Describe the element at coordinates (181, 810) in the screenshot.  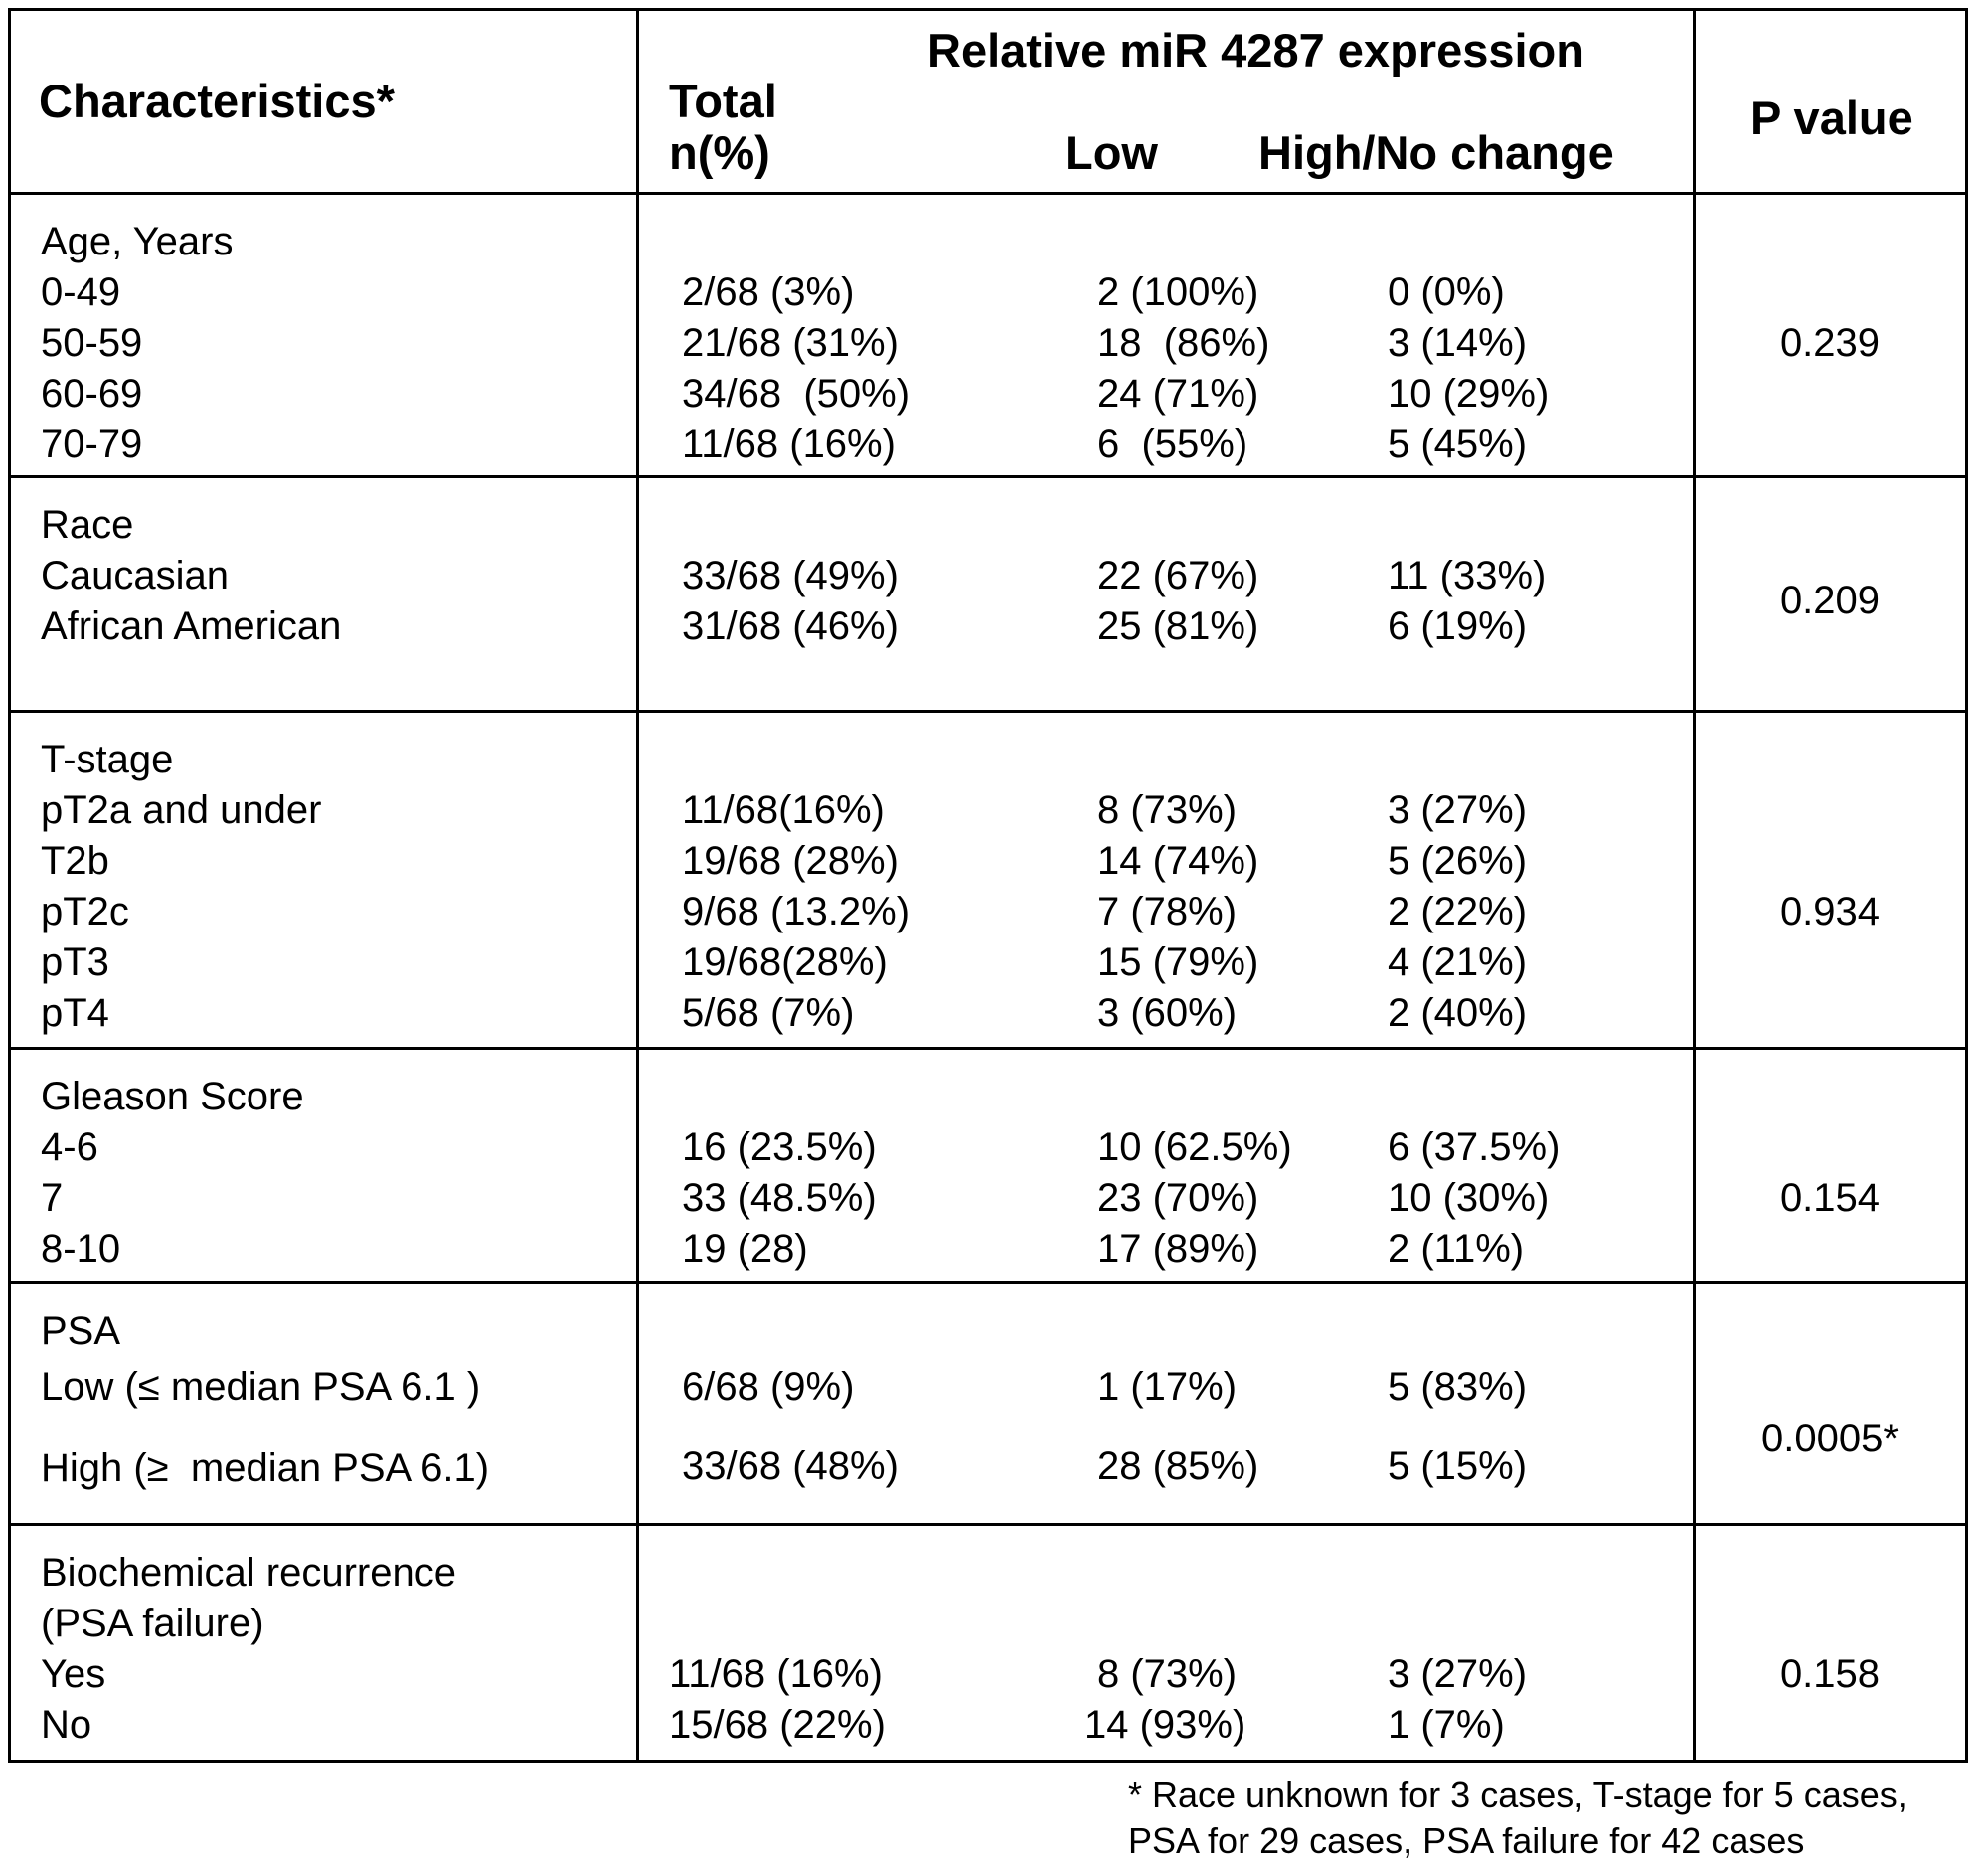
I see `row-label: pT2a and under` at that location.